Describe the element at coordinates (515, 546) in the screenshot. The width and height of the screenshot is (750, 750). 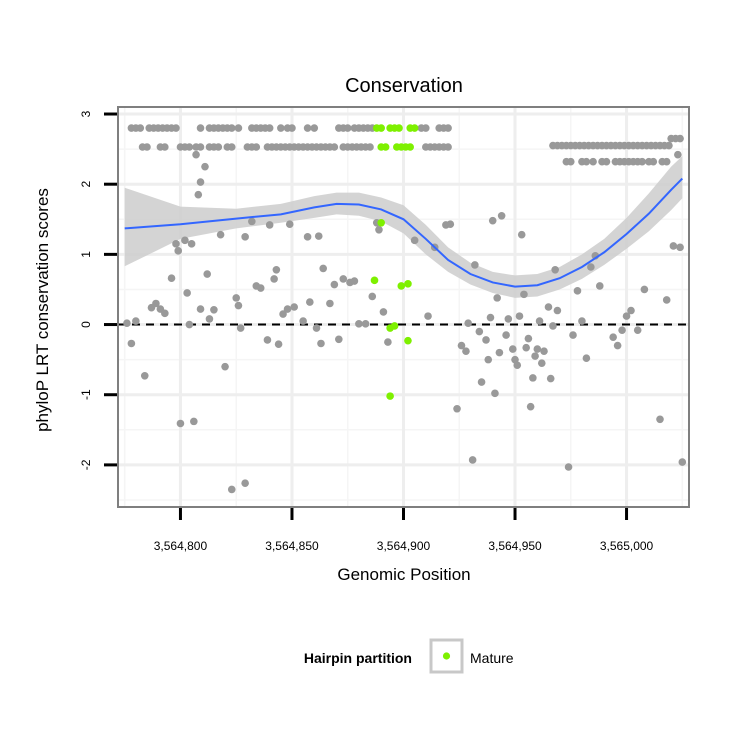
I see `x-tick-label: 3,564,950` at that location.